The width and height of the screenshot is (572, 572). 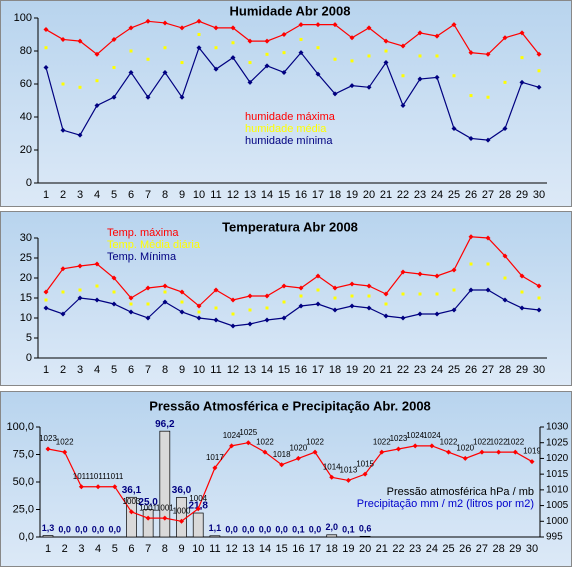 I want to click on y-tick-label: 5, so click(x=29, y=338).